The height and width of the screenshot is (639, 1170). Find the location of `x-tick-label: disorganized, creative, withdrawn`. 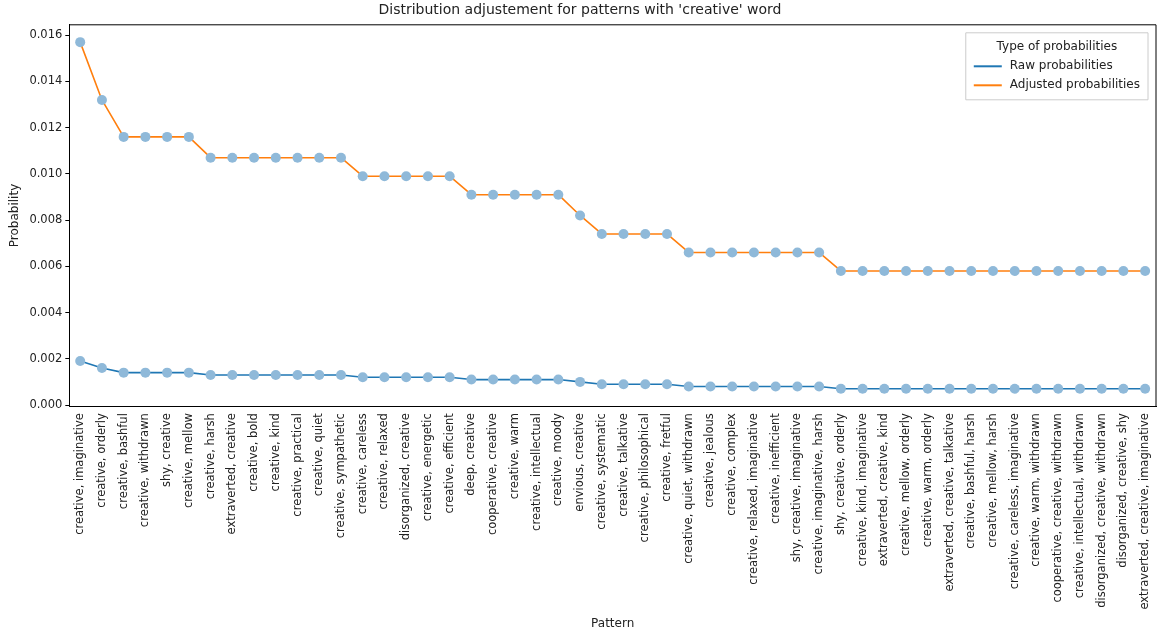

x-tick-label: disorganized, creative, withdrawn is located at coordinates (1100, 510).